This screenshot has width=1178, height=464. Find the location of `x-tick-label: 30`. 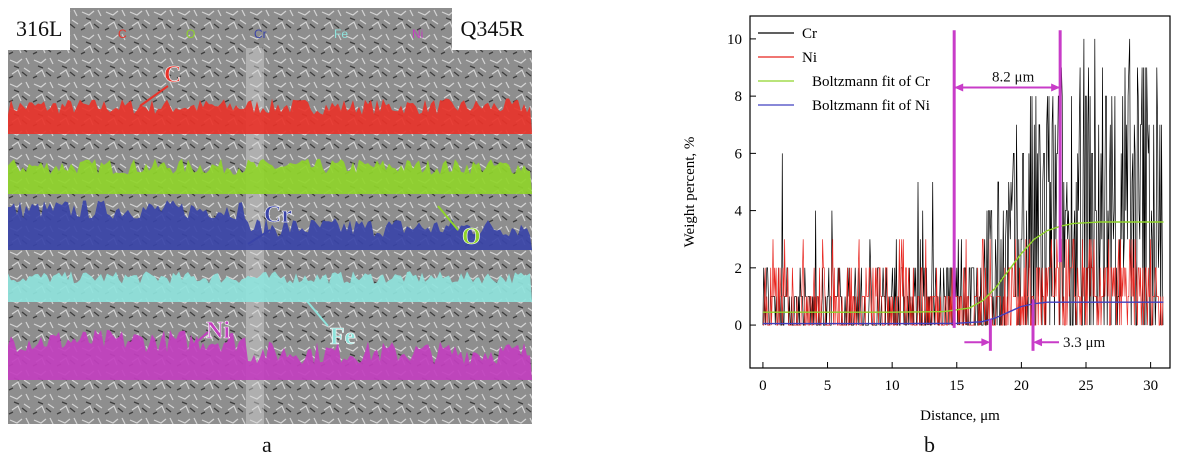

x-tick-label: 30 is located at coordinates (1150, 386).